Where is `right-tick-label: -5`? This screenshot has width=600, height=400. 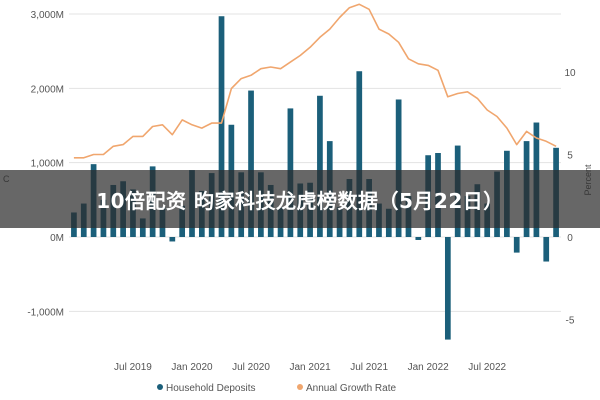
right-tick-label: -5 is located at coordinates (570, 321).